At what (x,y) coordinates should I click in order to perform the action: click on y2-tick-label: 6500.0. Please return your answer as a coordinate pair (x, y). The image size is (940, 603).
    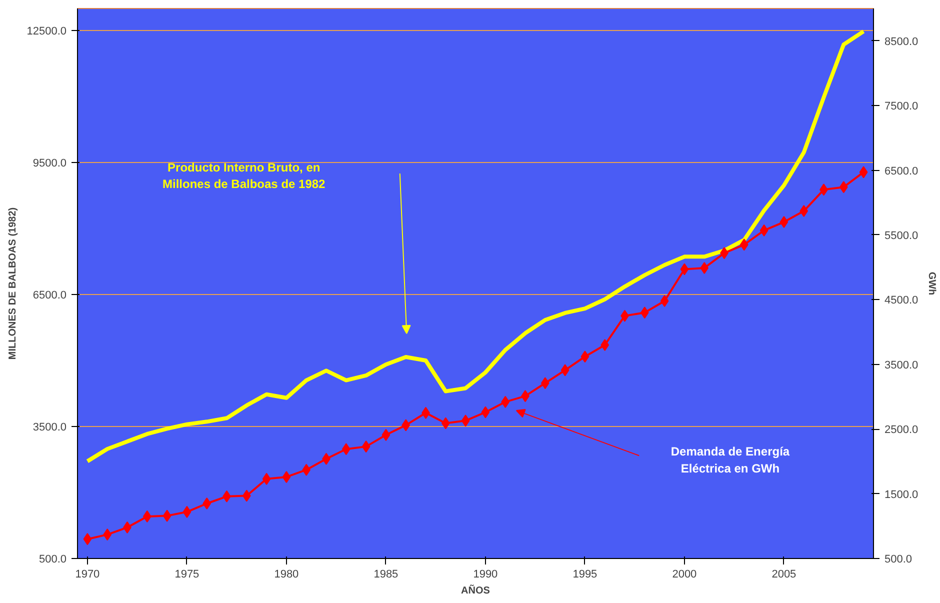
    Looking at the image, I should click on (901, 171).